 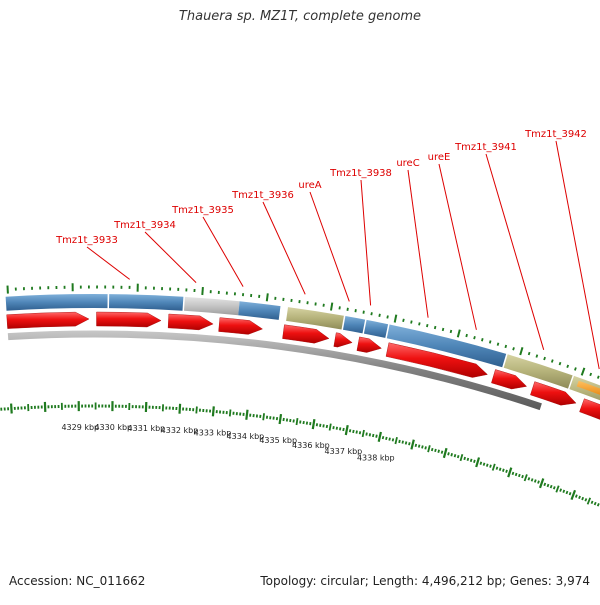 I want to click on gene-label: Tmz1t_3941, so click(x=485, y=147).